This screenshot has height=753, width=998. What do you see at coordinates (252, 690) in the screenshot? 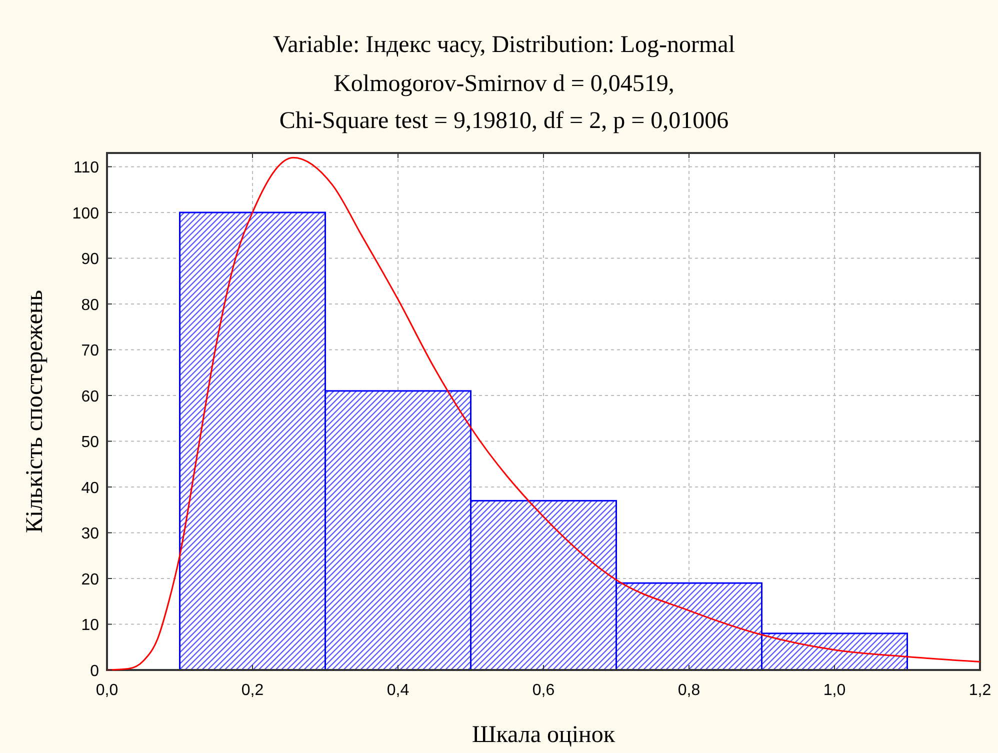
I see `x-tick-label: 0,2` at bounding box center [252, 690].